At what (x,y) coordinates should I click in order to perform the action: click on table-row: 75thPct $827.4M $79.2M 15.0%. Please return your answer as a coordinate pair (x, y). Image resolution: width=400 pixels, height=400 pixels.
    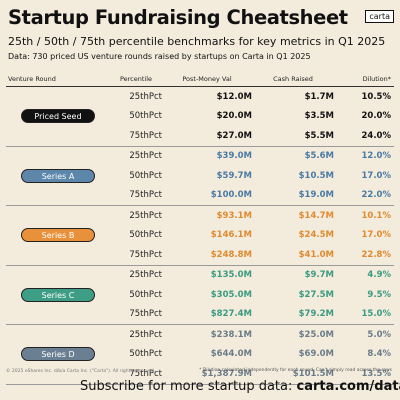
    Looking at the image, I should click on (200, 314).